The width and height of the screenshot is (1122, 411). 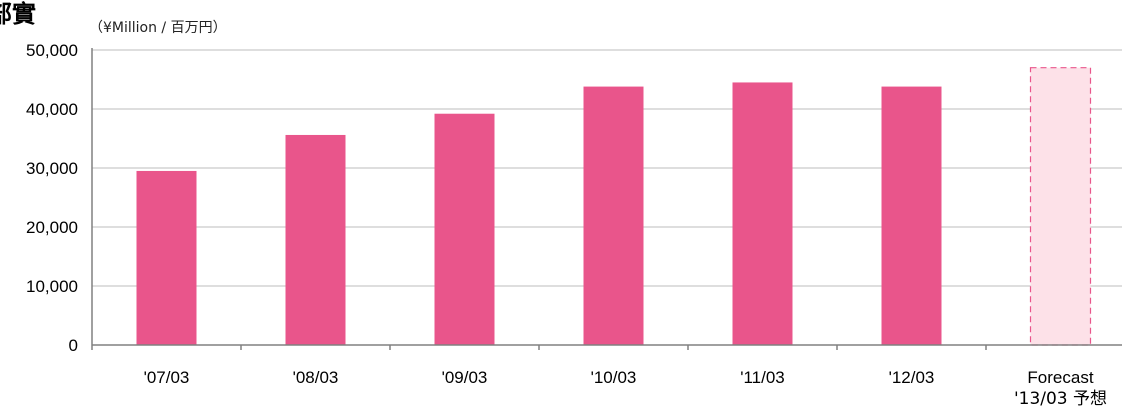 I want to click on y-tick-label: 10,000, so click(x=52, y=286).